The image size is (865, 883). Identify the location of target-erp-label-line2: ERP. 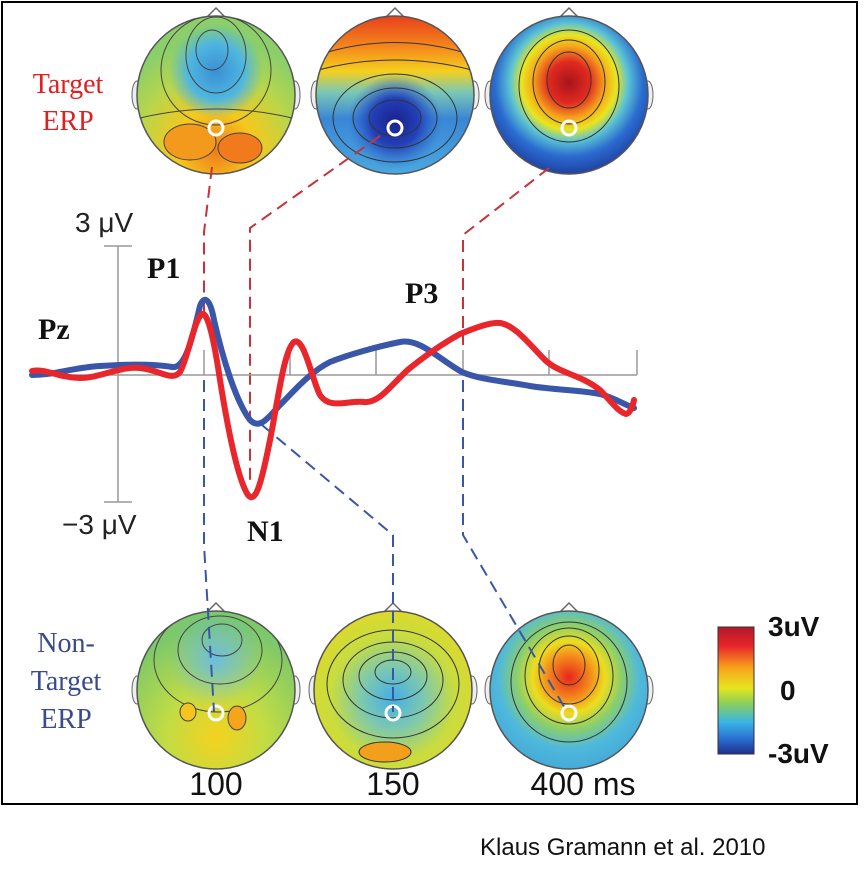
(67, 121).